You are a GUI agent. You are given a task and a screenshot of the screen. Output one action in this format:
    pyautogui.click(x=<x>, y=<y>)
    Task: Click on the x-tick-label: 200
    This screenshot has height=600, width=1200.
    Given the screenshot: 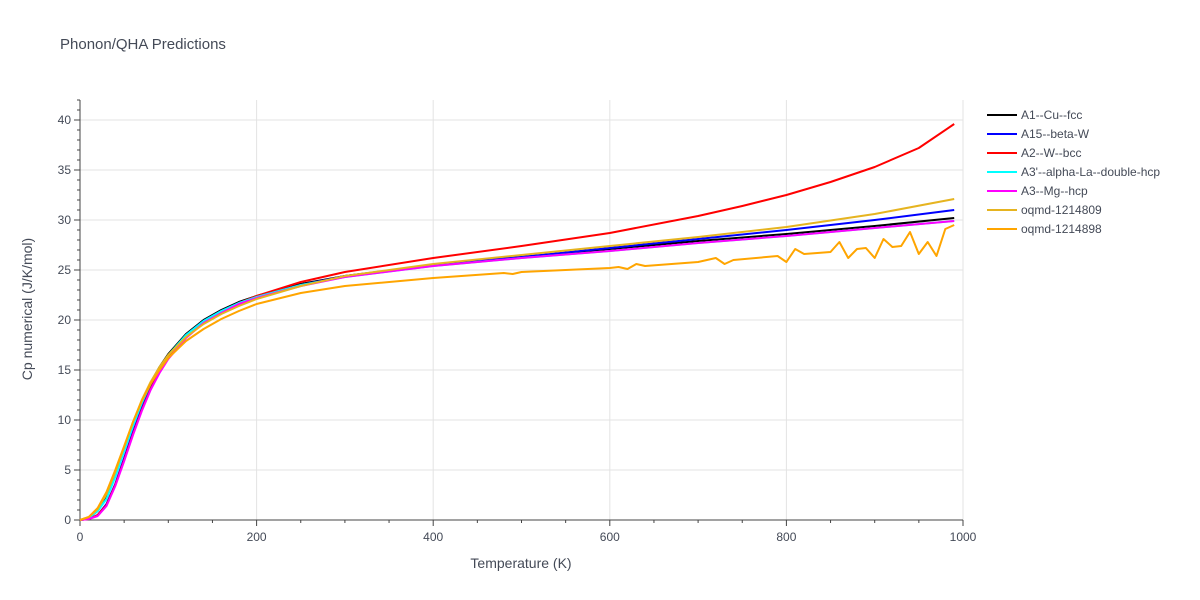 What is the action you would take?
    pyautogui.click(x=257, y=537)
    